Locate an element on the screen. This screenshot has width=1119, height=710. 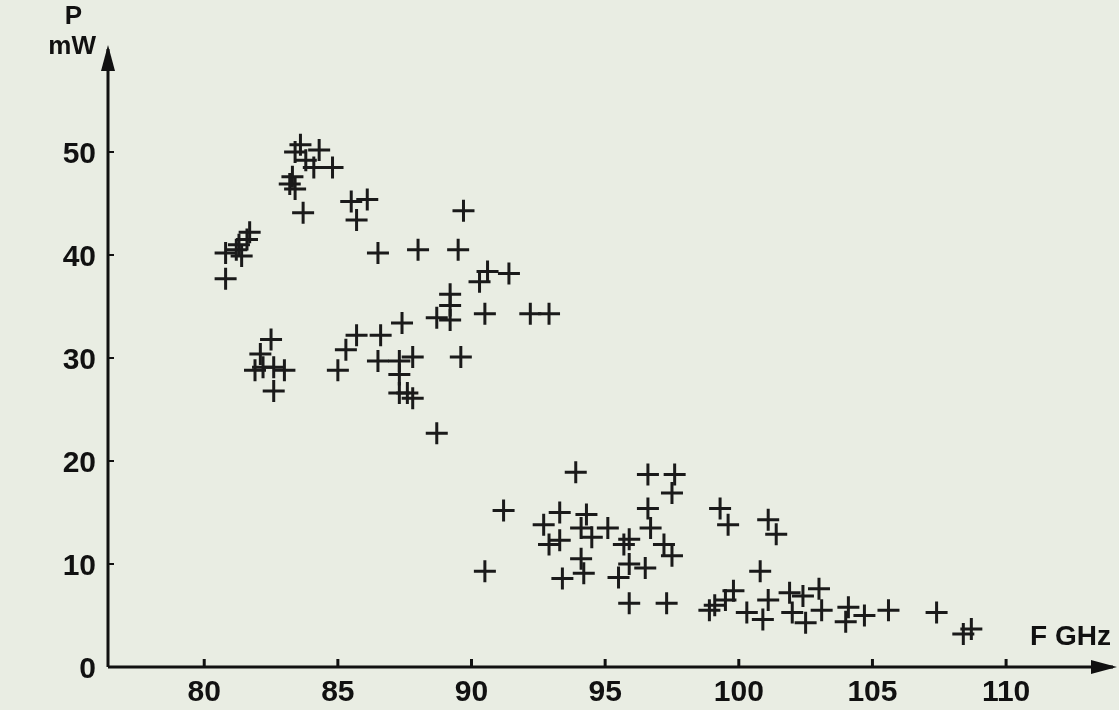
y-tick-label: 50 is located at coordinates (79, 152).